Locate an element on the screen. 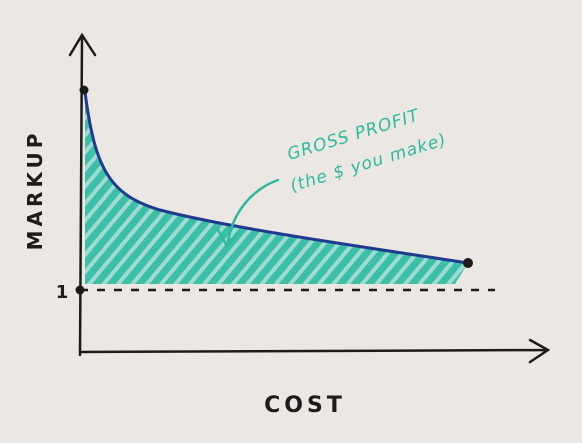  x-axis is located at coordinates (314, 351).